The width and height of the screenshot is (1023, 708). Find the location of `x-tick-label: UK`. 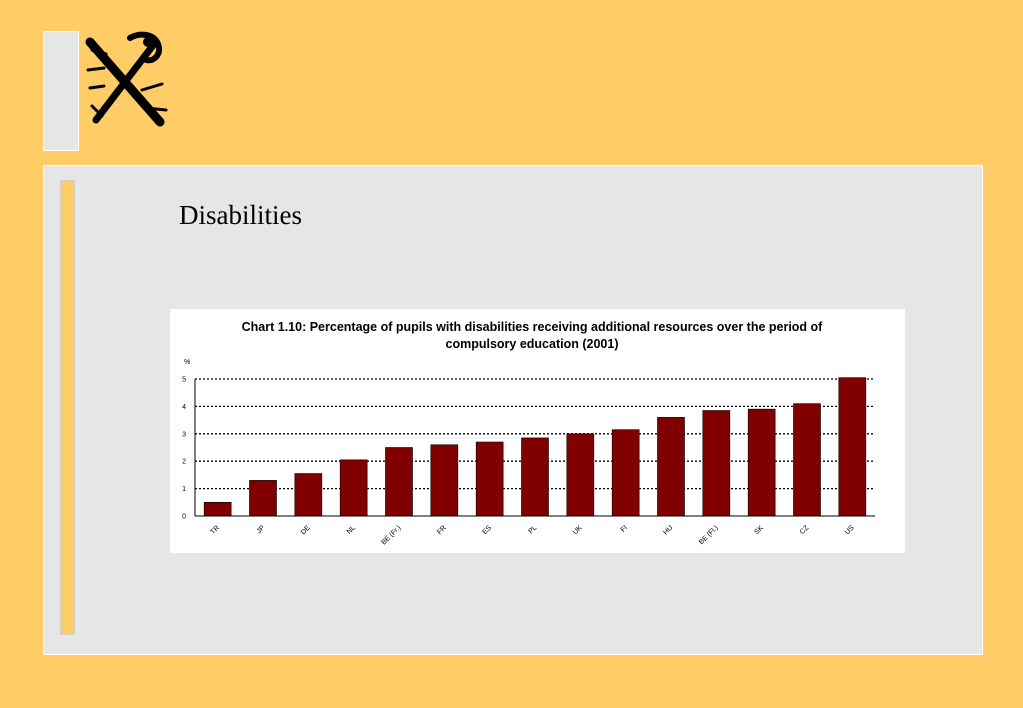

x-tick-label: UK is located at coordinates (578, 530).